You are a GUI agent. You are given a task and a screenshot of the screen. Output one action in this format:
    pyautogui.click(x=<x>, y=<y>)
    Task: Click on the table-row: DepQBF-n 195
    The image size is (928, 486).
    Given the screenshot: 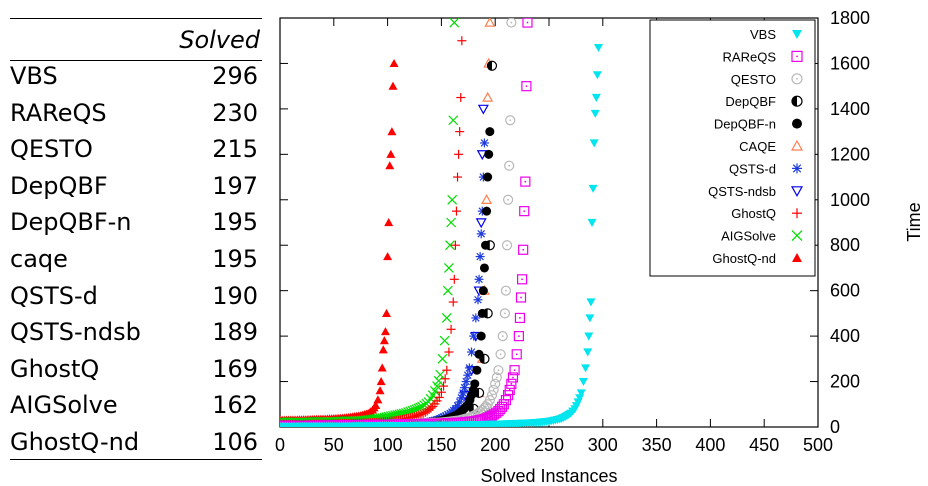 What is the action you would take?
    pyautogui.click(x=134, y=225)
    